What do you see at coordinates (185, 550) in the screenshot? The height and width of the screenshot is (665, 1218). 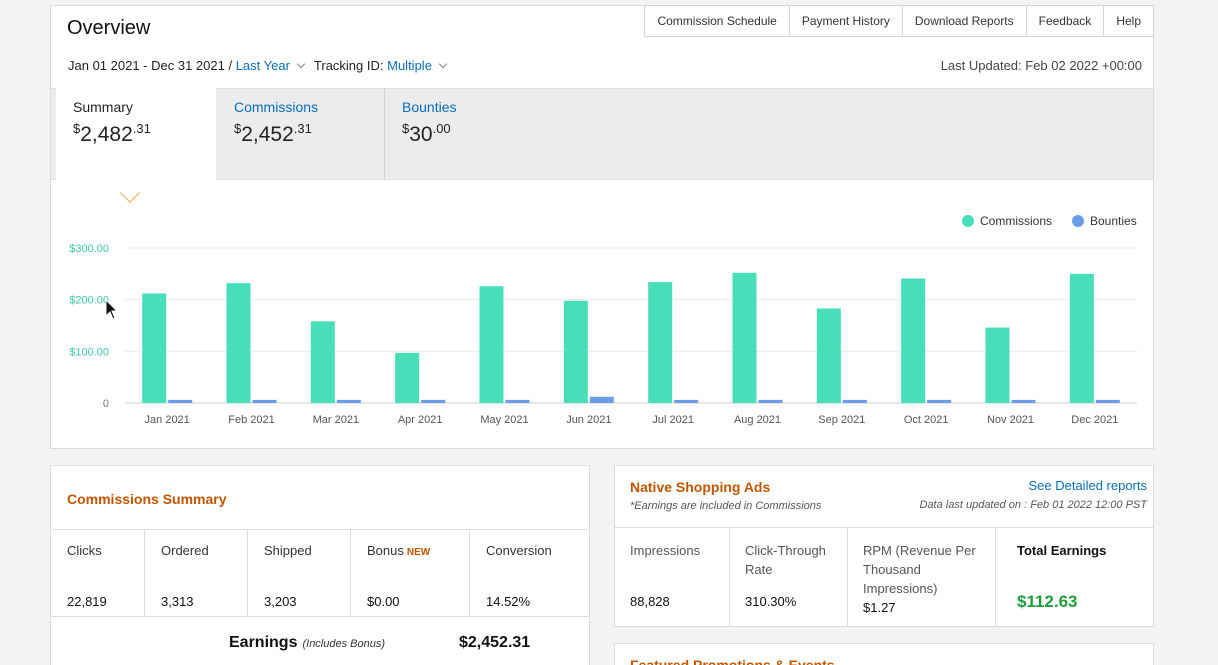 I see `stat-label: Ordered` at bounding box center [185, 550].